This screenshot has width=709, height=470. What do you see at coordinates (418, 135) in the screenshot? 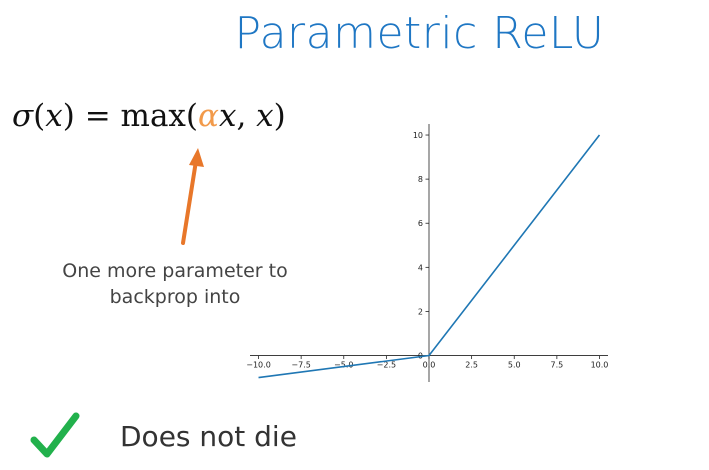
I see `y-tick-label: 10` at bounding box center [418, 135].